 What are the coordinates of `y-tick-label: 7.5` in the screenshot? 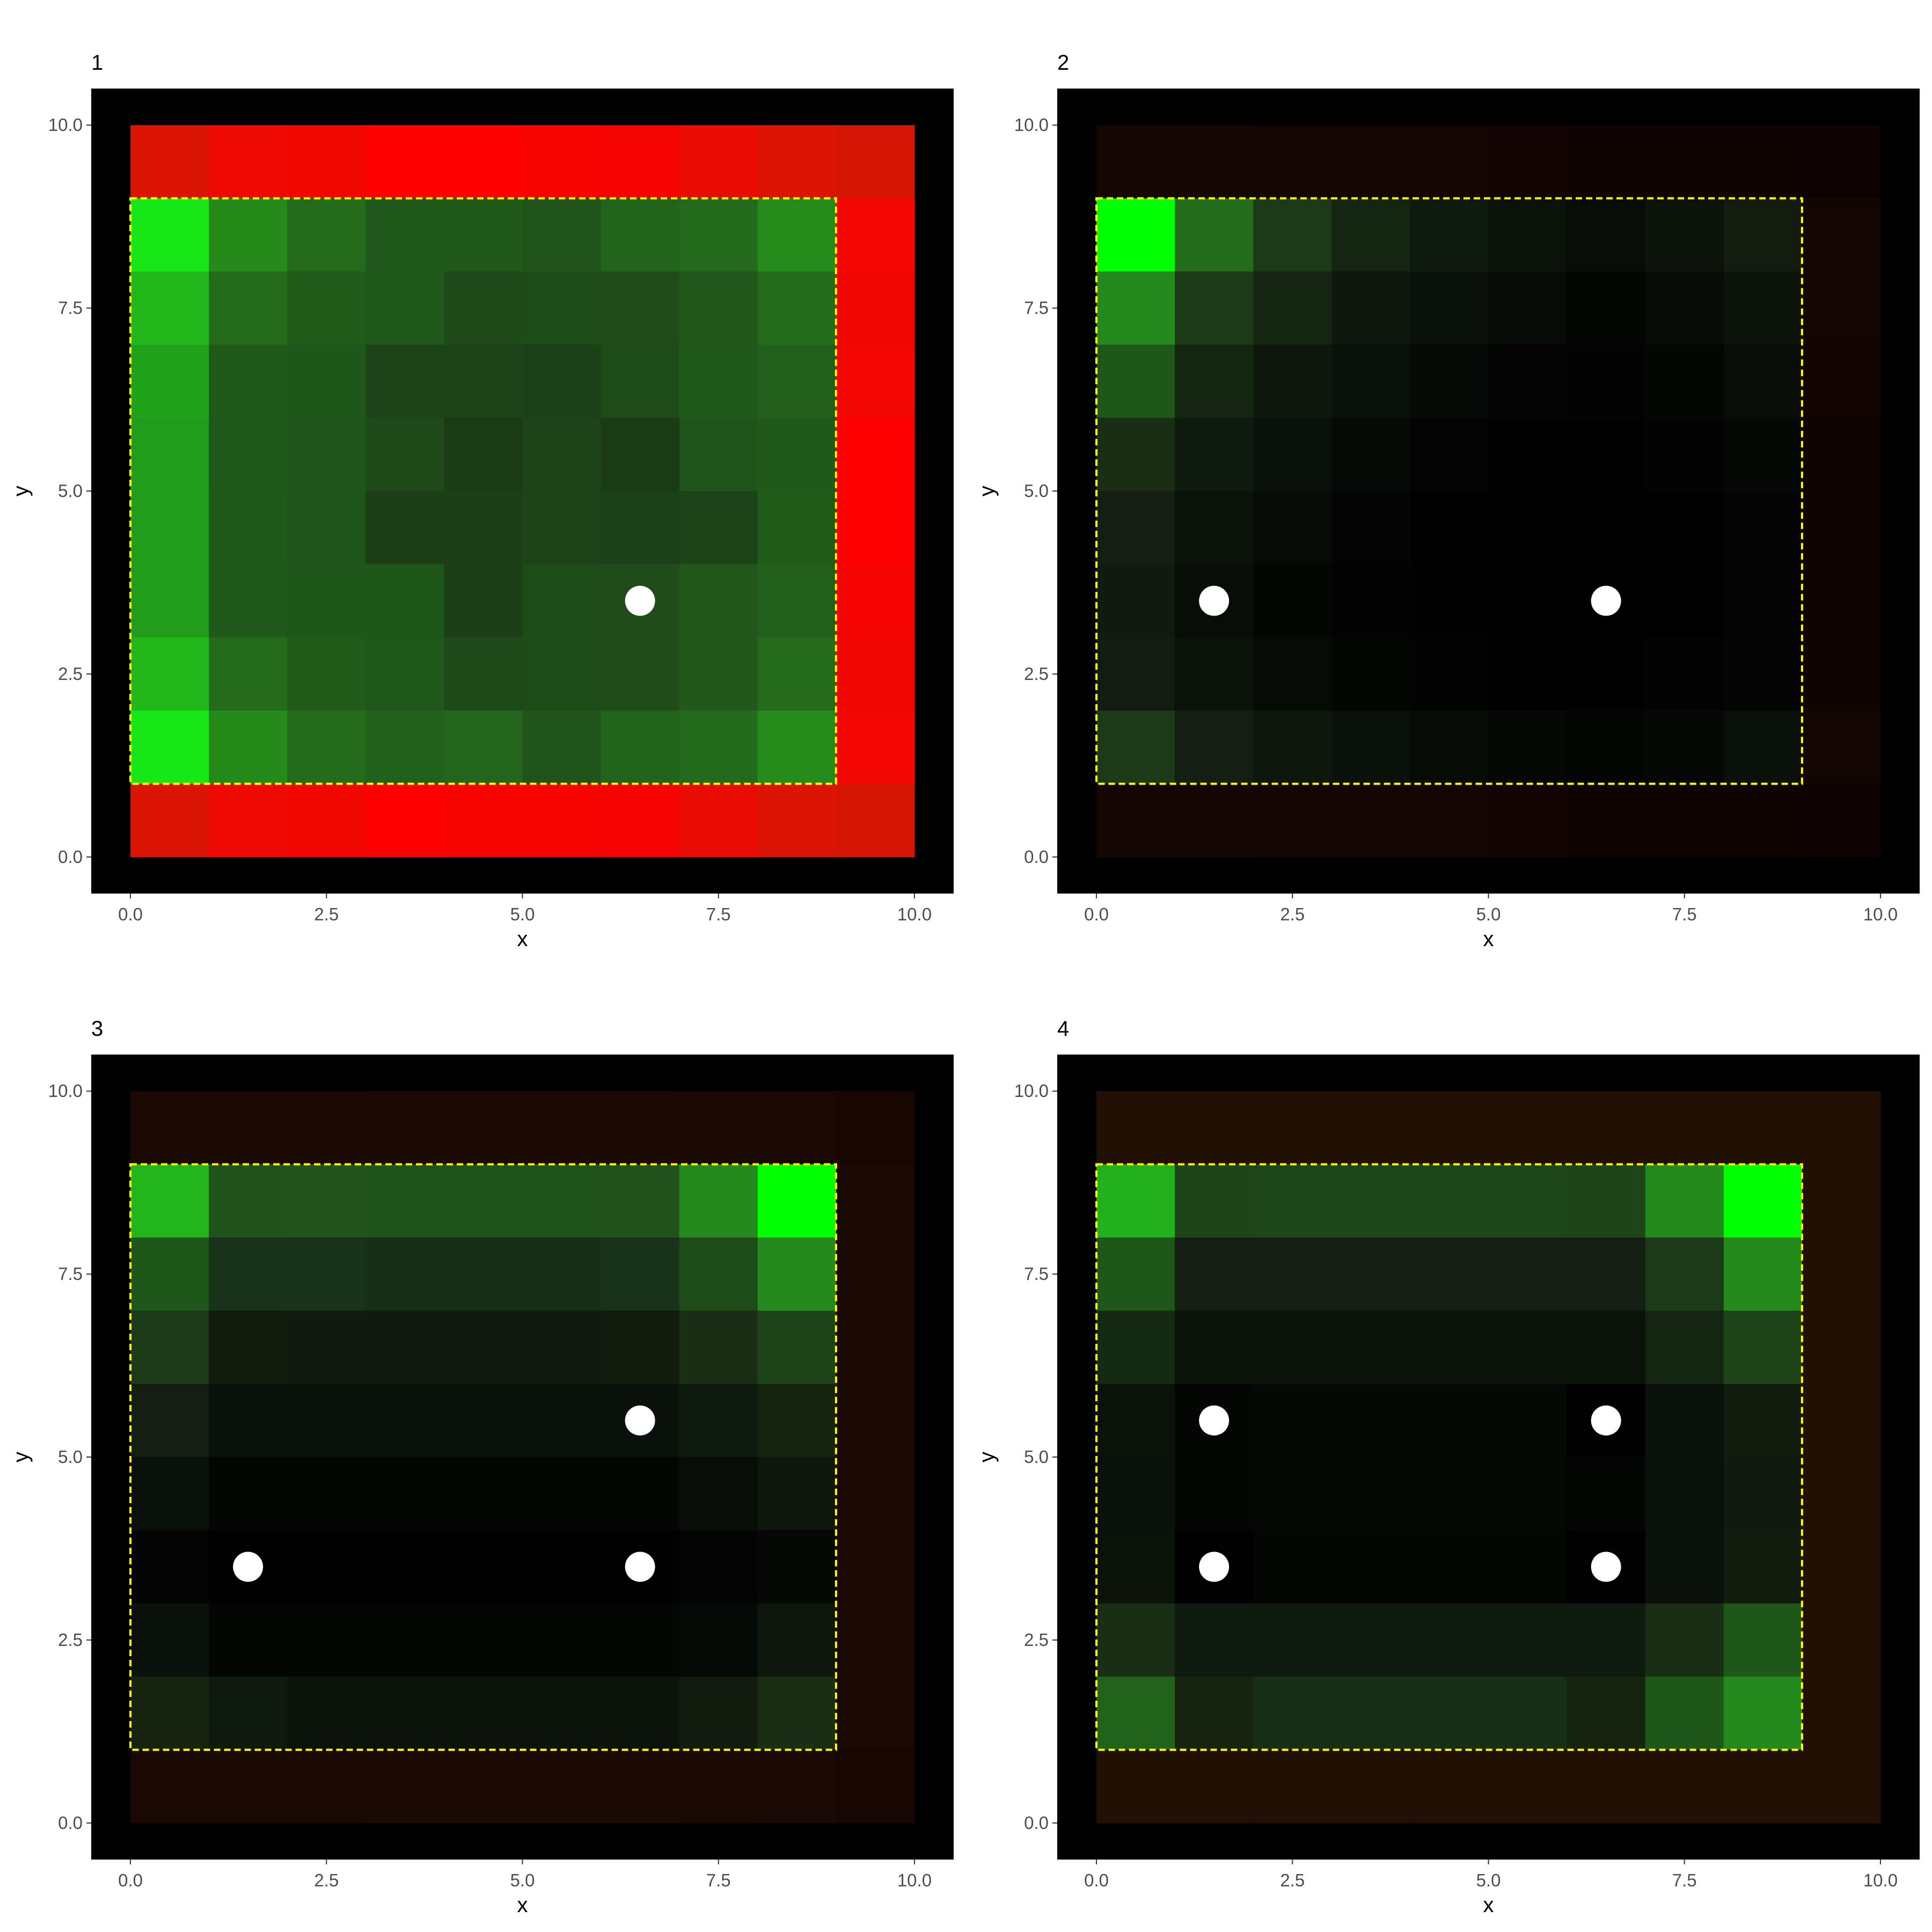 It's located at (70, 1274).